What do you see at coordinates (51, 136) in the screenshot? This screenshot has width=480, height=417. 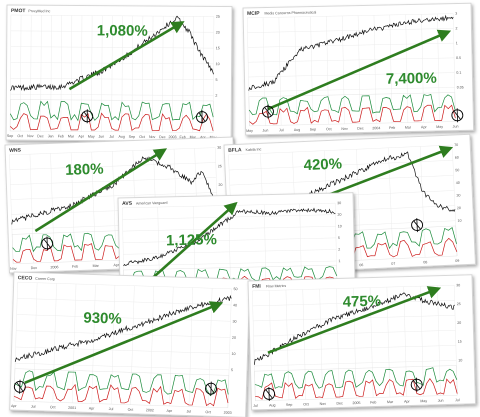 I see `x-tick-label: Jan` at bounding box center [51, 136].